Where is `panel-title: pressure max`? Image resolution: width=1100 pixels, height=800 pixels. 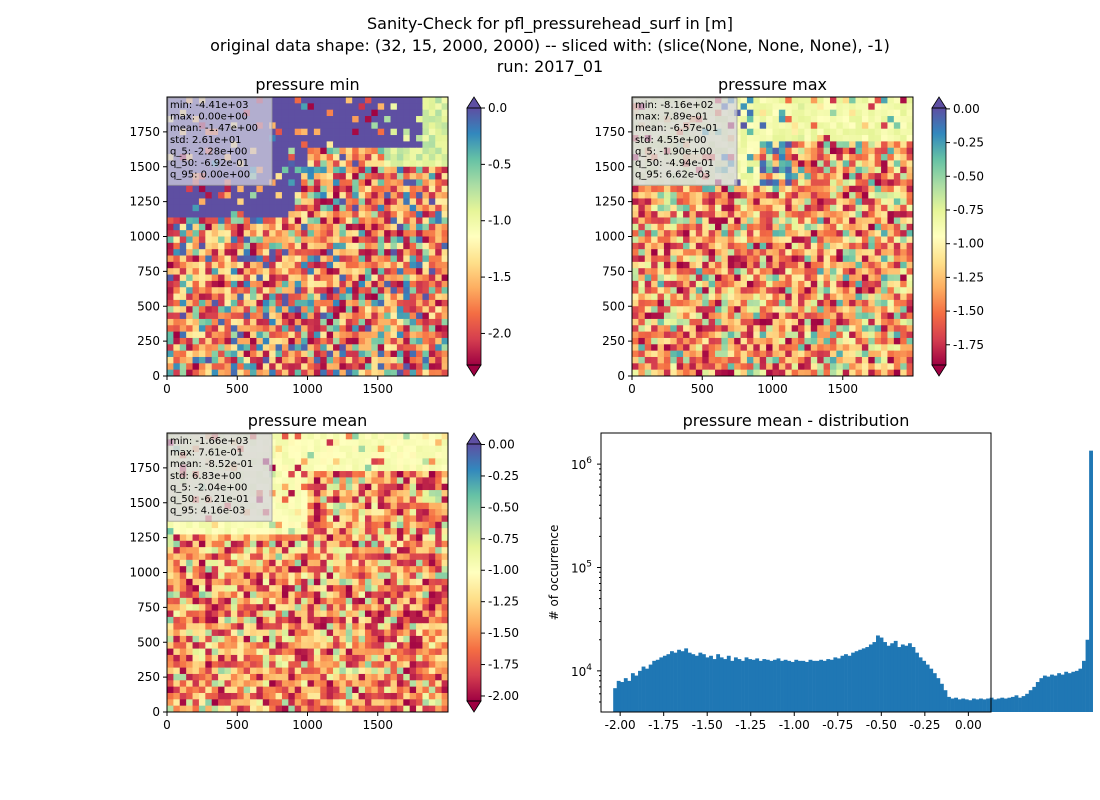 panel-title: pressure max is located at coordinates (772, 84).